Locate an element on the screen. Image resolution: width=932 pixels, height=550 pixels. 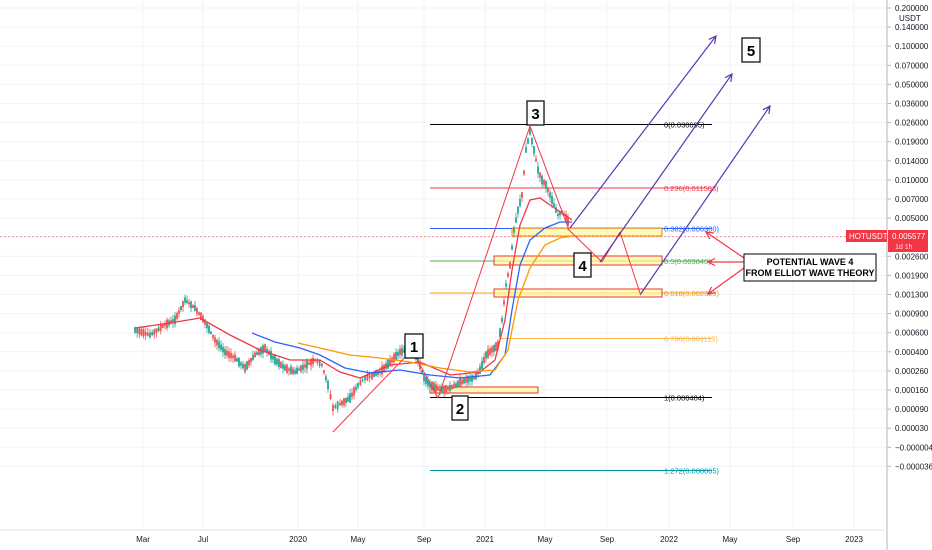
x-tick-label: Sep is located at coordinates (793, 539).